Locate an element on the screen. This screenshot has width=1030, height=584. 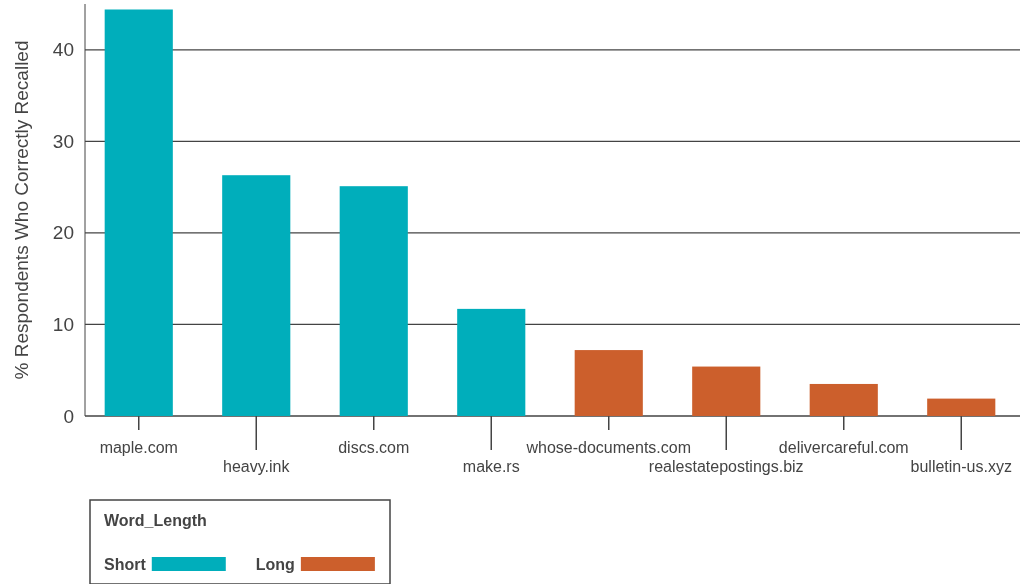
x-tick-label: make.rs is located at coordinates (491, 466).